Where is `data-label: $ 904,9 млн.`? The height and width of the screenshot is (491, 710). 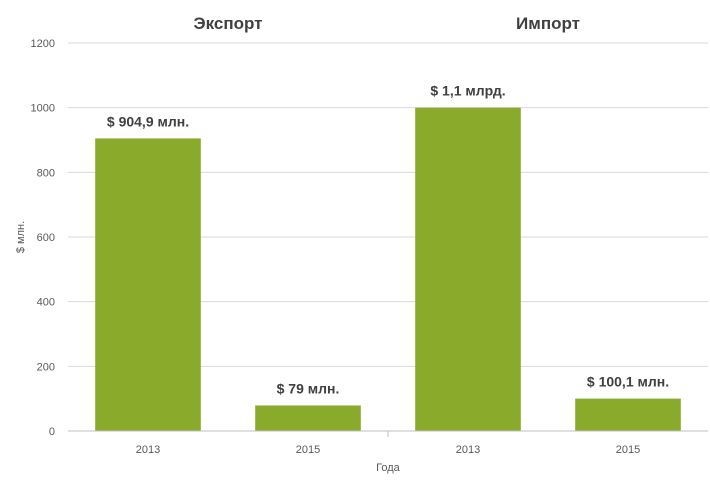 data-label: $ 904,9 млн. is located at coordinates (148, 121).